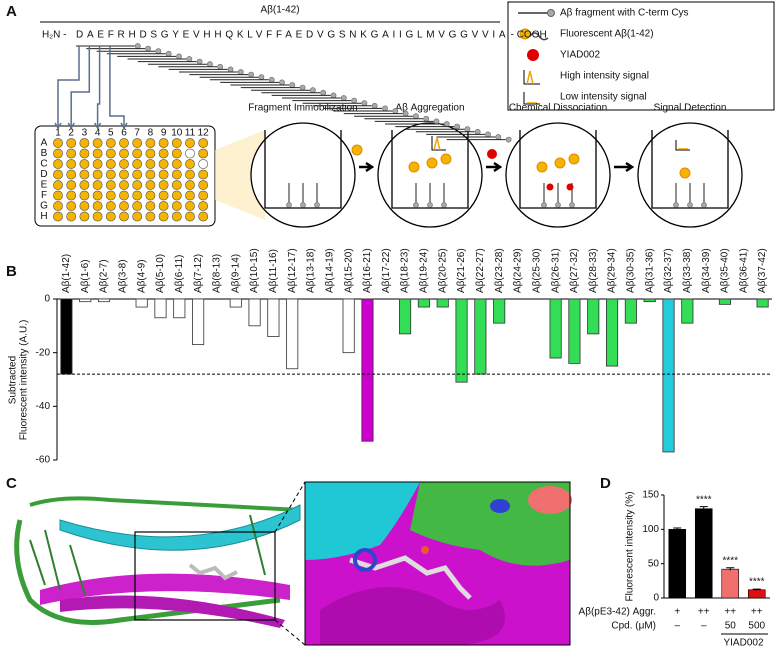 Image resolution: width=778 pixels, height=650 pixels. I want to click on legend-icons, so click(536, 57).